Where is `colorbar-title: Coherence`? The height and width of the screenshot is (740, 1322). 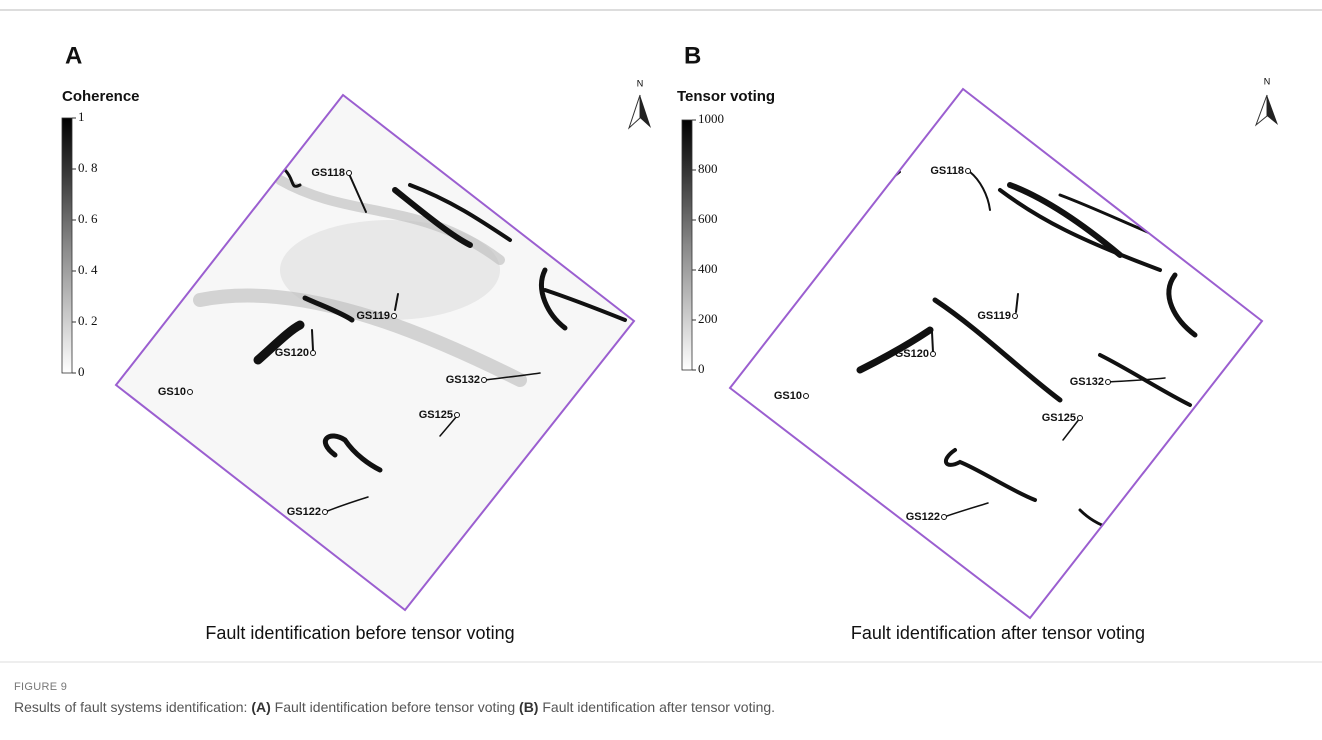
colorbar-title: Coherence is located at coordinates (101, 96).